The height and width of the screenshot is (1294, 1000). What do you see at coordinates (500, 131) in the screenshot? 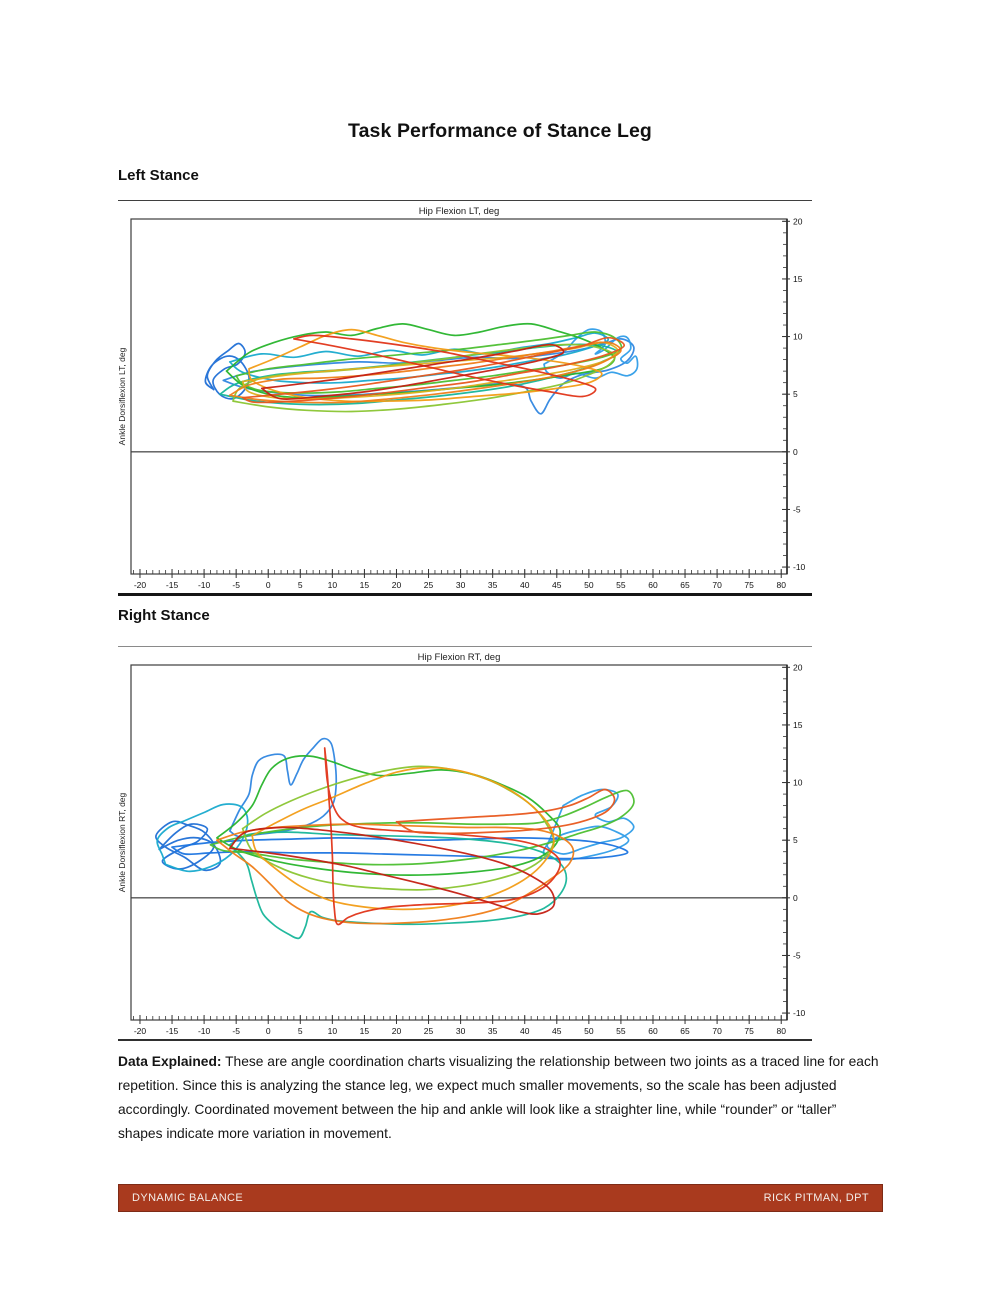
I see `page-title: Task Performance of Stance Leg` at bounding box center [500, 131].